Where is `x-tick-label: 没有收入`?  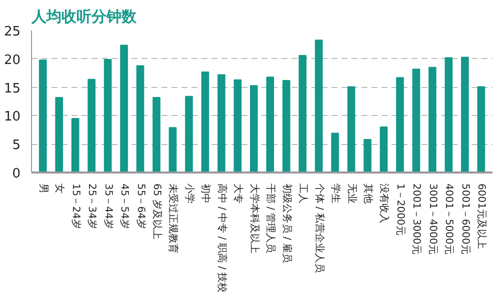 x-tick-label: 没有收入 is located at coordinates (384, 204).